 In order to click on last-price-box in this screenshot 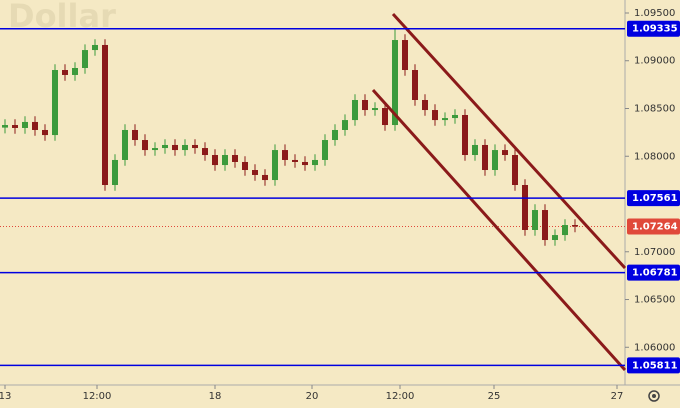, I will do `click(653, 226)`.